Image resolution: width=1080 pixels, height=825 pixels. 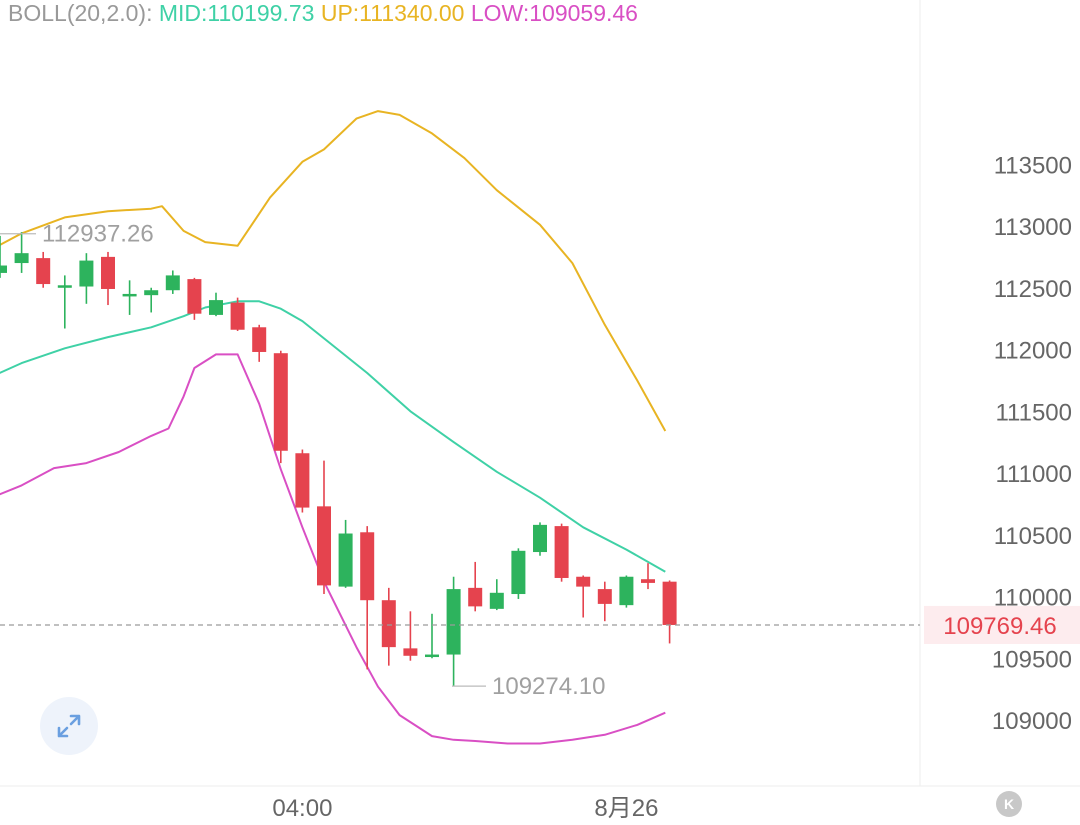 I want to click on expand-chart-button, so click(x=69, y=726).